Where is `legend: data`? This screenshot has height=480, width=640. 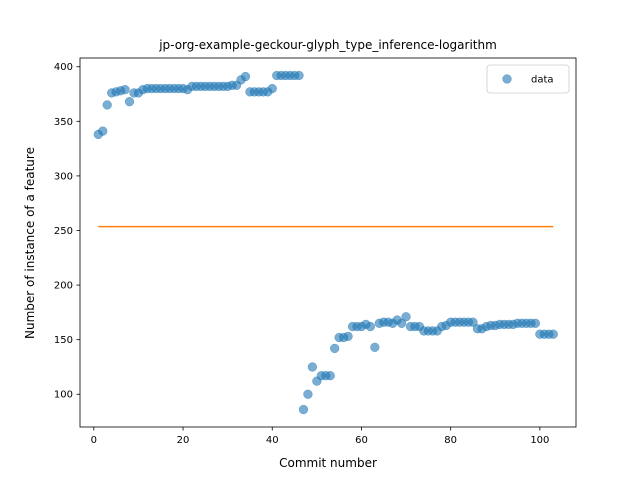 legend: data is located at coordinates (528, 79).